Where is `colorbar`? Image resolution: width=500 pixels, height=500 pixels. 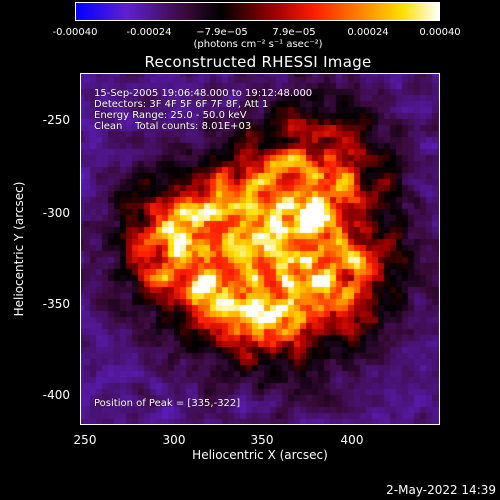
colorbar is located at coordinates (257, 11).